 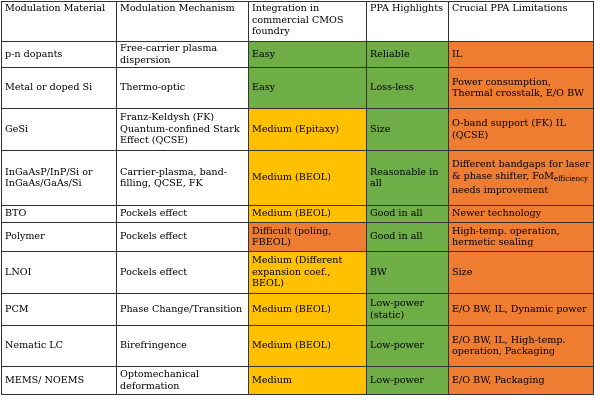 I want to click on limitations-cell: E/O BW, Packaging, so click(x=521, y=381).